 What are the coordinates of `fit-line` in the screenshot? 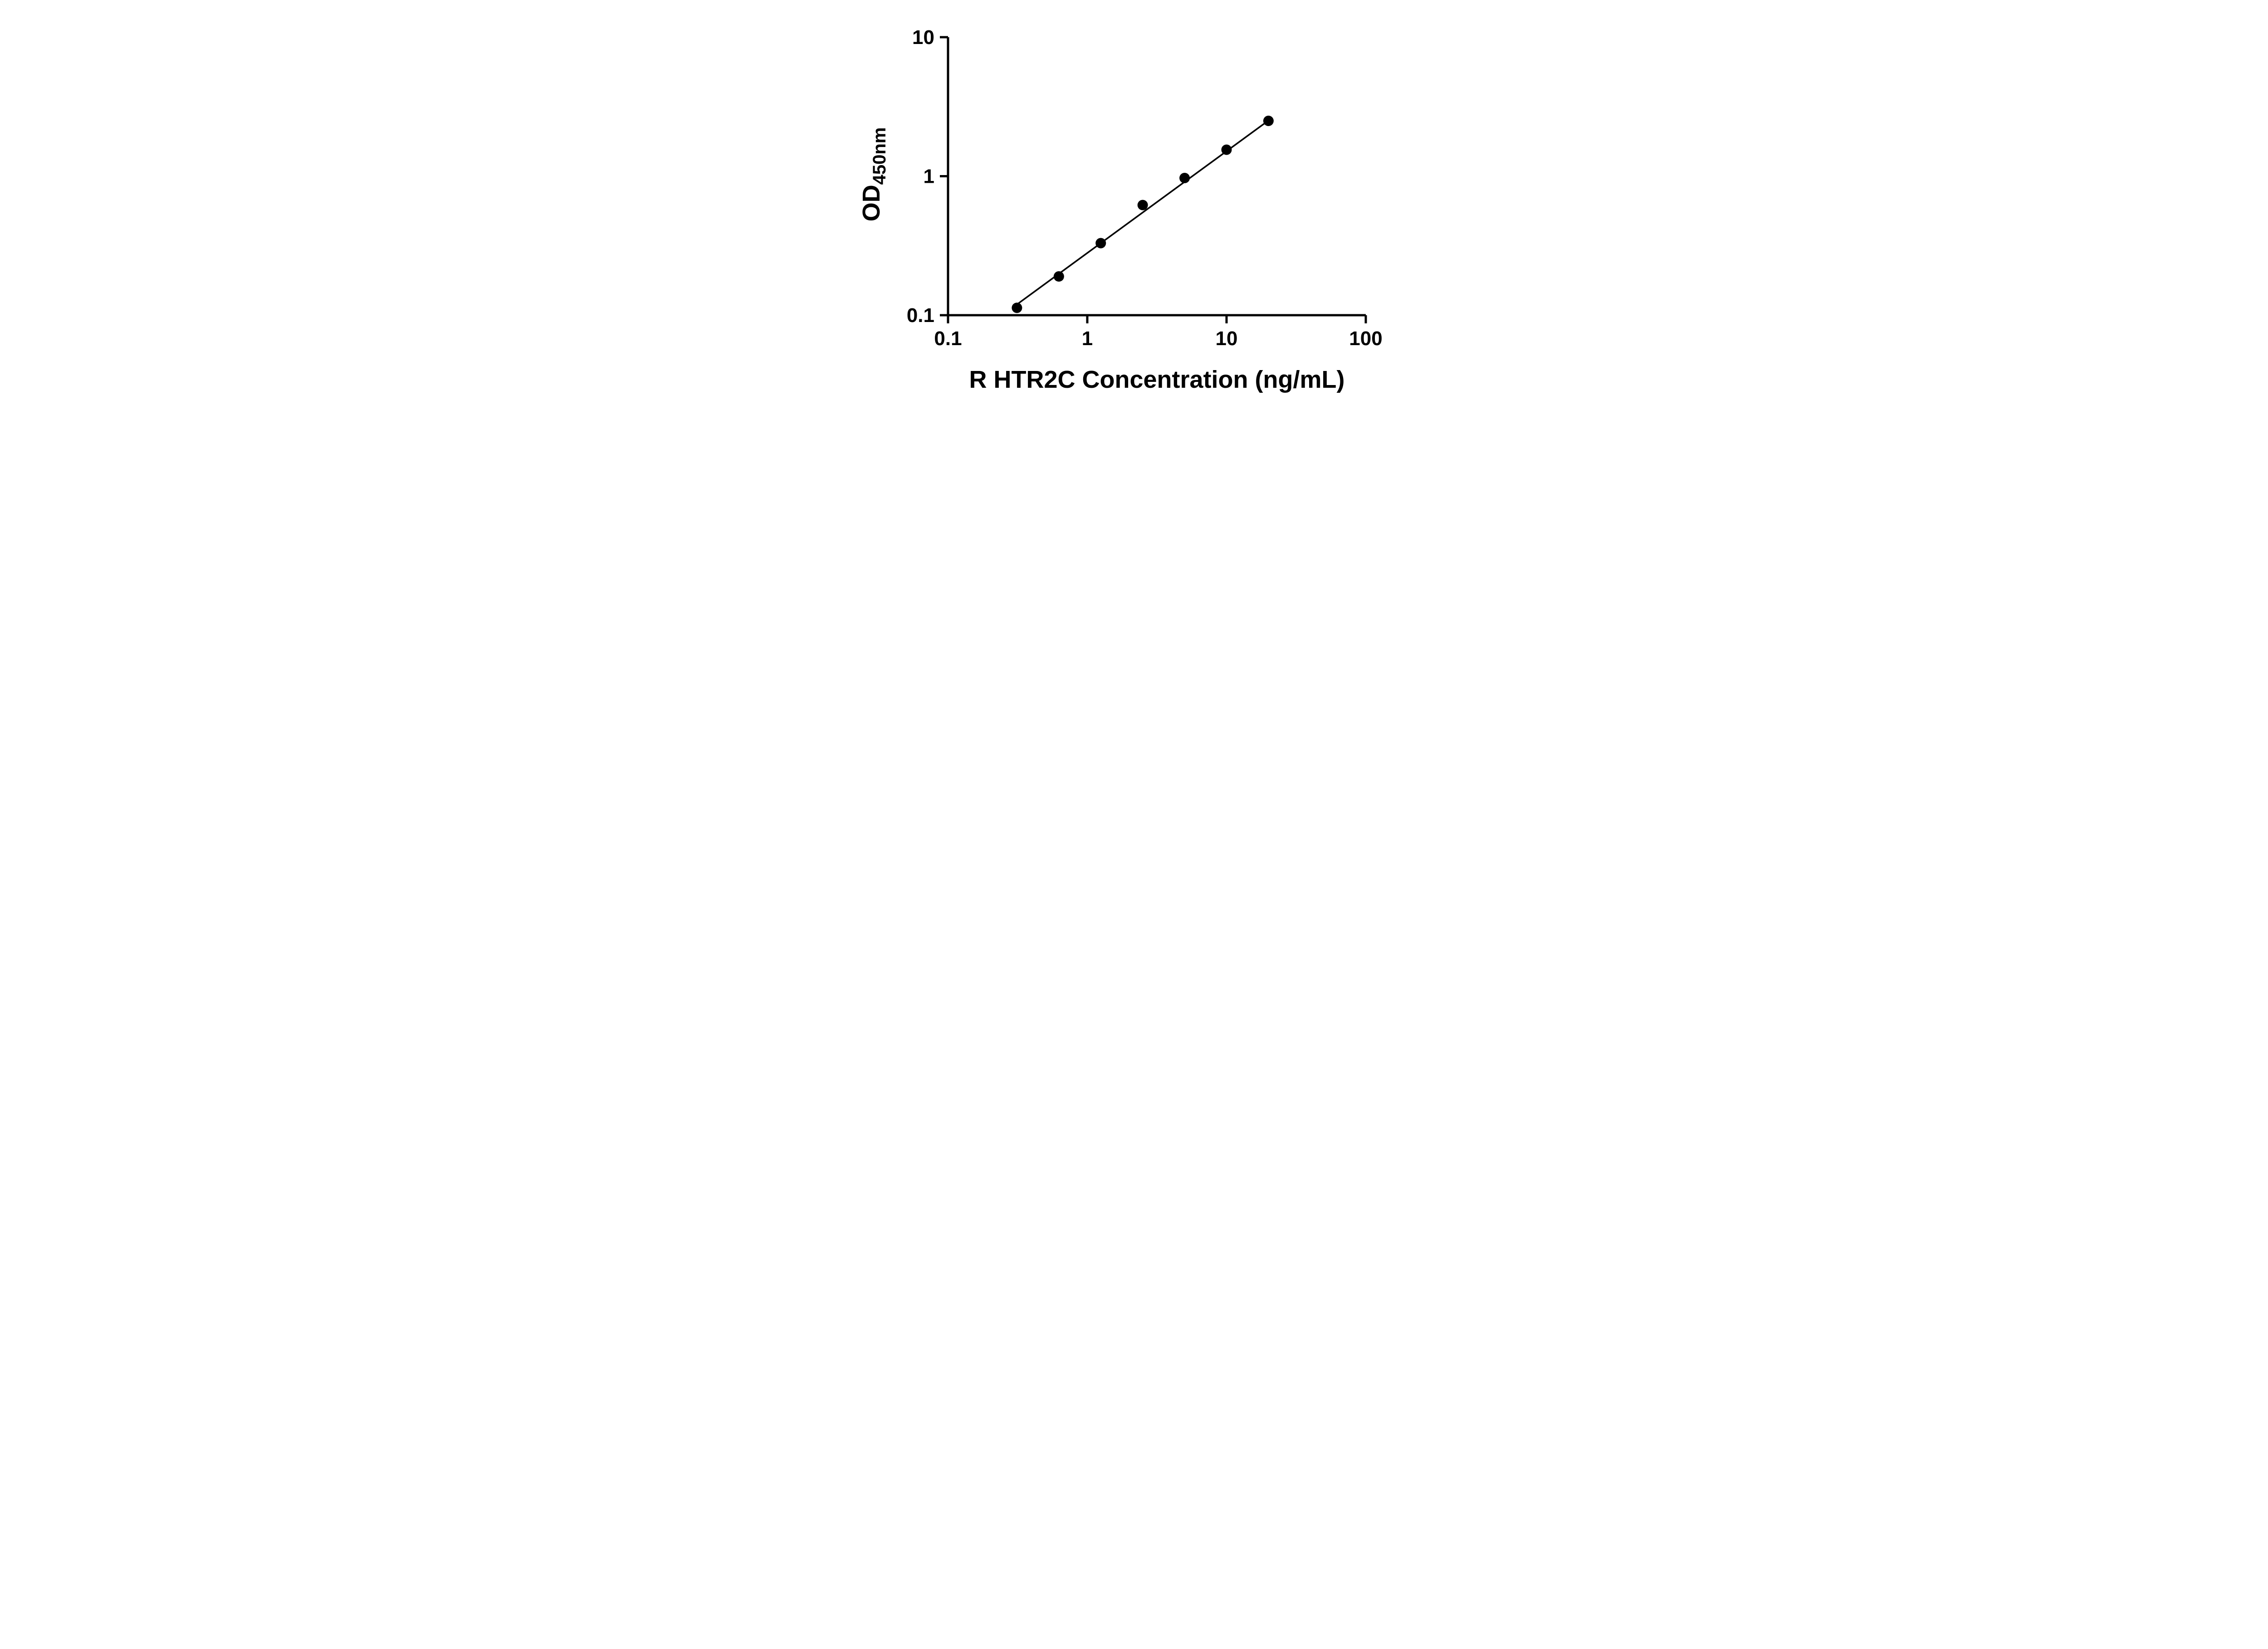 It's located at (1143, 212).